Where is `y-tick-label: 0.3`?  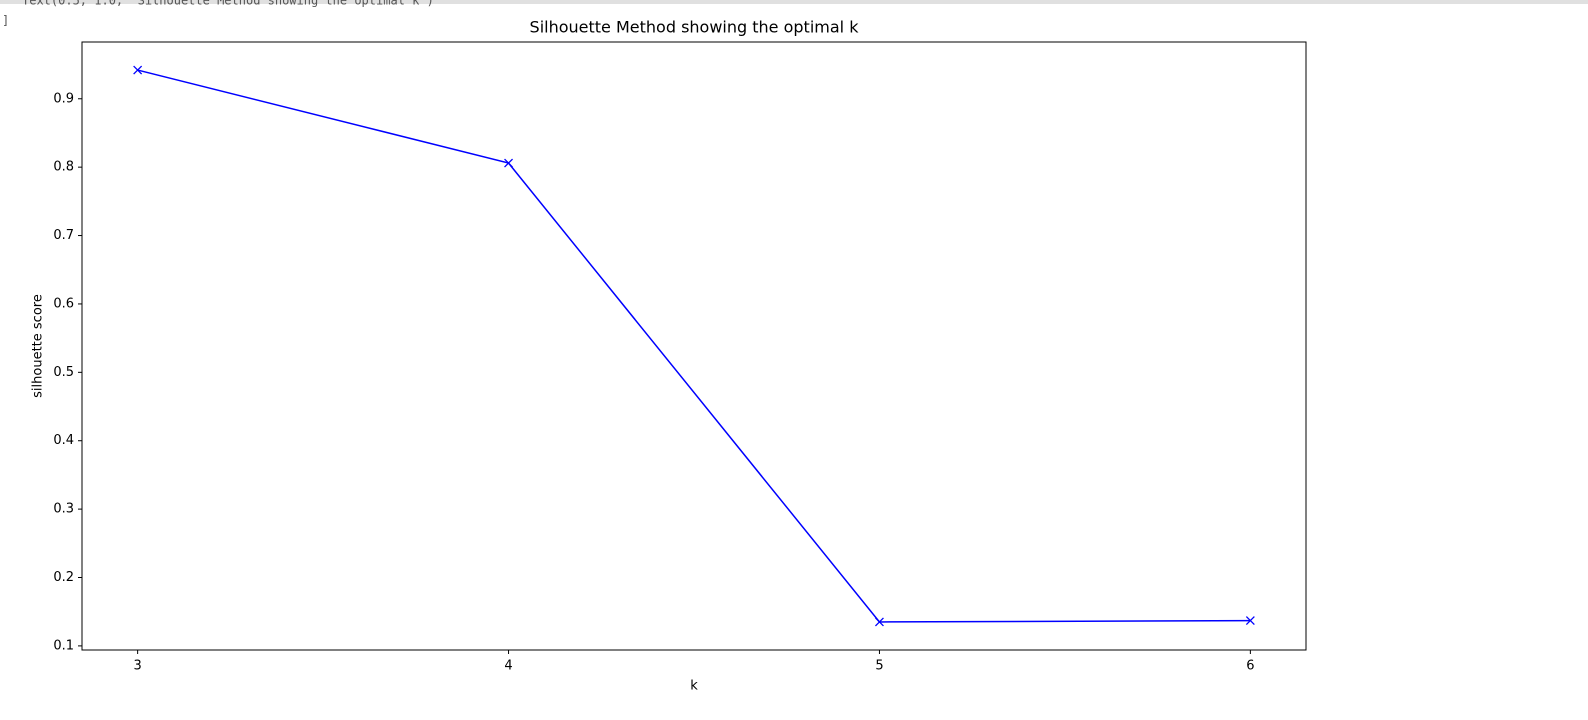
y-tick-label: 0.3 is located at coordinates (63, 509).